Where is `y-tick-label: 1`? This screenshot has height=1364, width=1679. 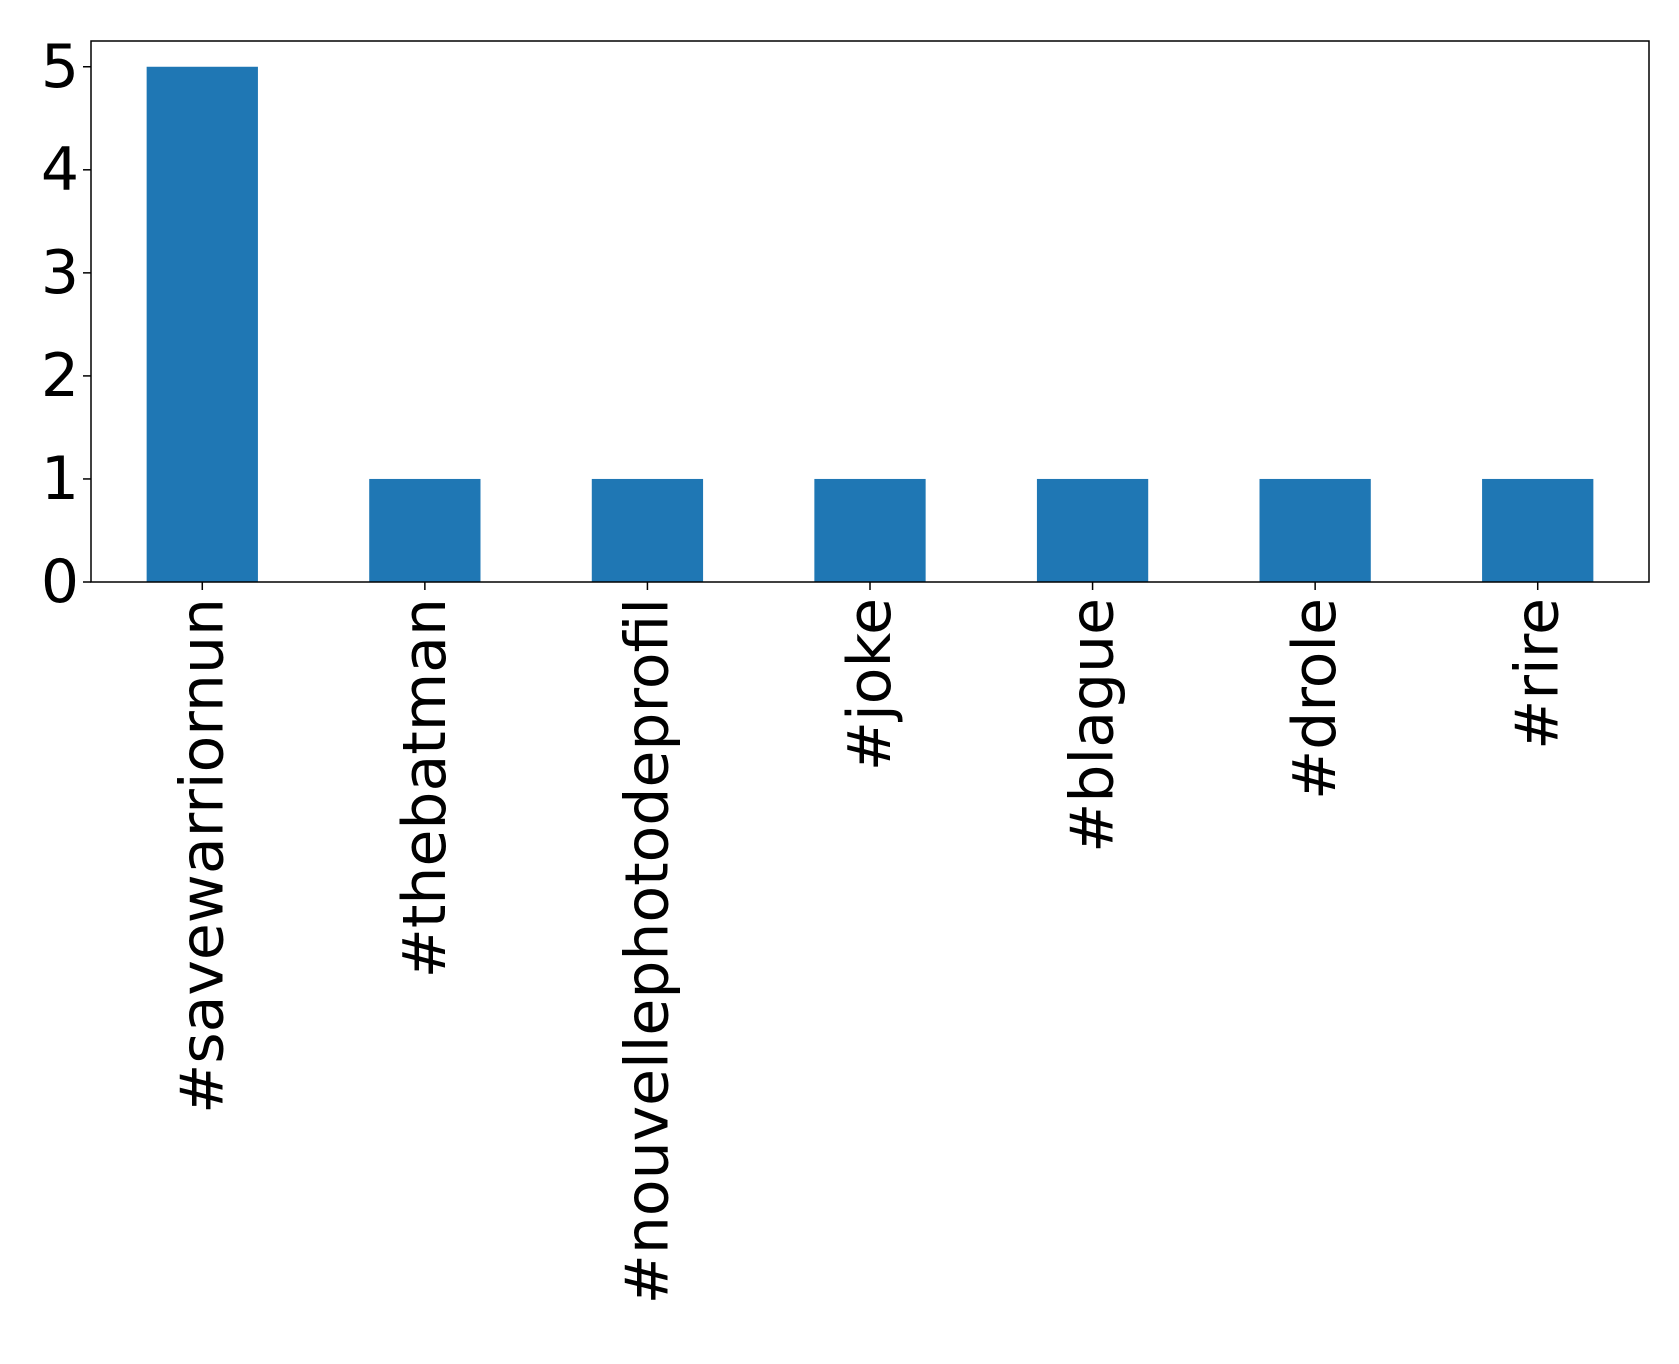 y-tick-label: 1 is located at coordinates (60, 479).